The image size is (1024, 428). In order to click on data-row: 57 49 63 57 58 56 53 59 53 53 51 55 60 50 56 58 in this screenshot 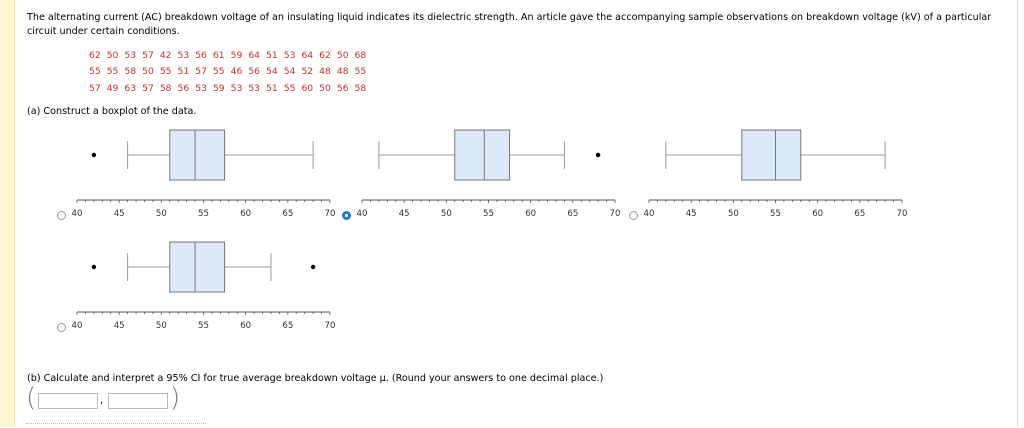, I will do `click(230, 88)`.